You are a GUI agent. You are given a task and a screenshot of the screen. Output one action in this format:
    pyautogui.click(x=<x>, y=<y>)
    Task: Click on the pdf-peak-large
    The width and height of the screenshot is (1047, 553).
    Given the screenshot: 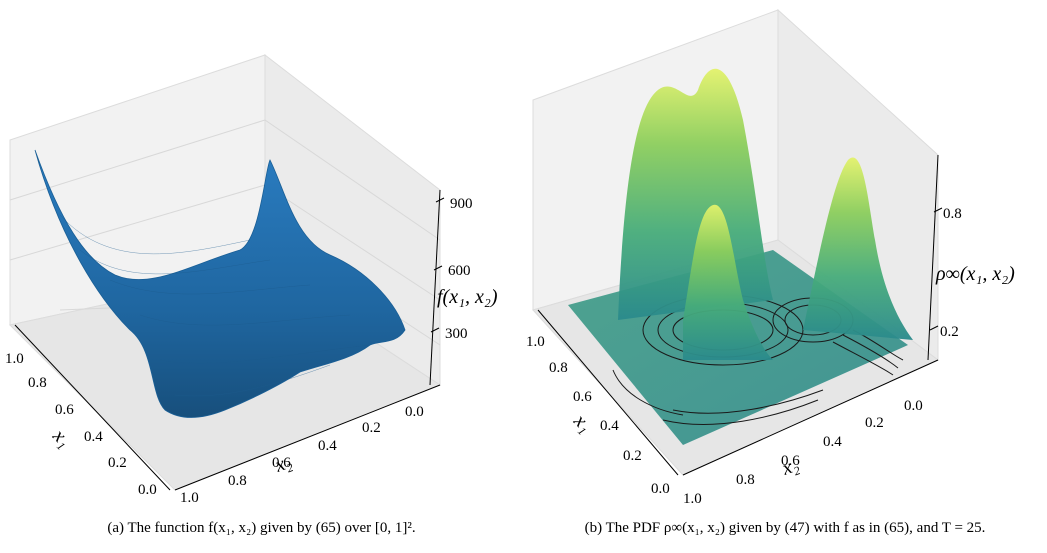 What is the action you would take?
    pyautogui.click(x=695, y=194)
    